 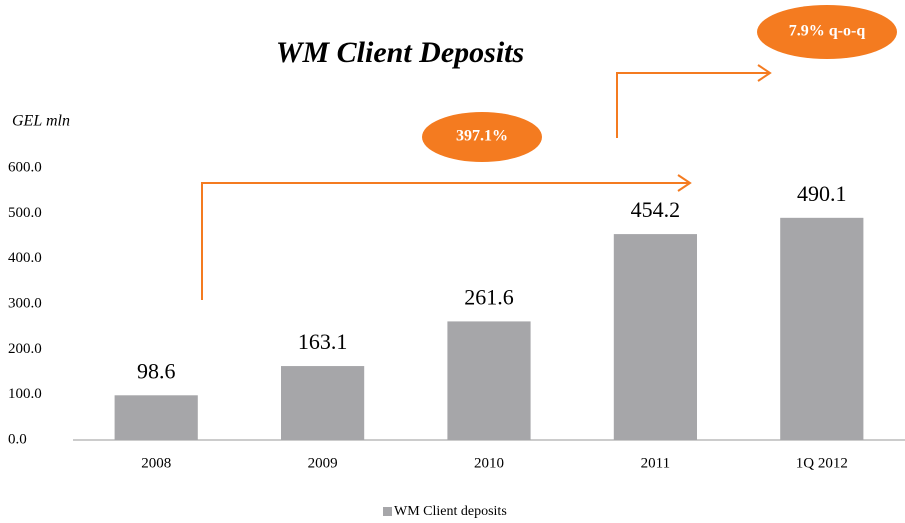 What do you see at coordinates (489, 463) in the screenshot?
I see `x-tick-label: 2010` at bounding box center [489, 463].